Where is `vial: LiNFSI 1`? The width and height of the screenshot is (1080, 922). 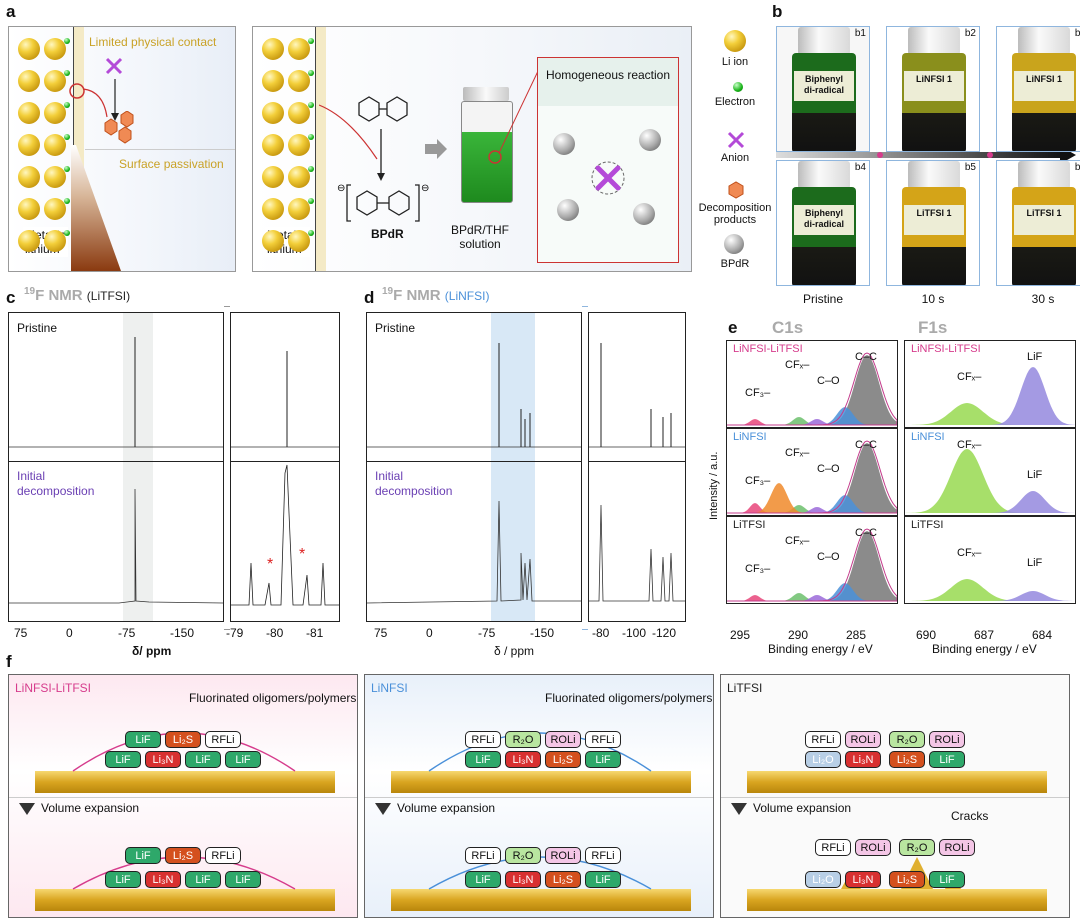
vial: LiNFSI 1 is located at coordinates (1044, 89).